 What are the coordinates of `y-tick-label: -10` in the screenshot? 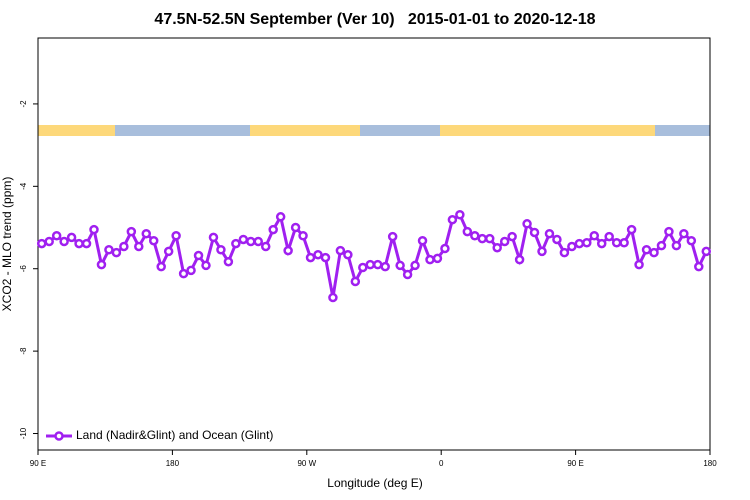 It's located at (23, 433).